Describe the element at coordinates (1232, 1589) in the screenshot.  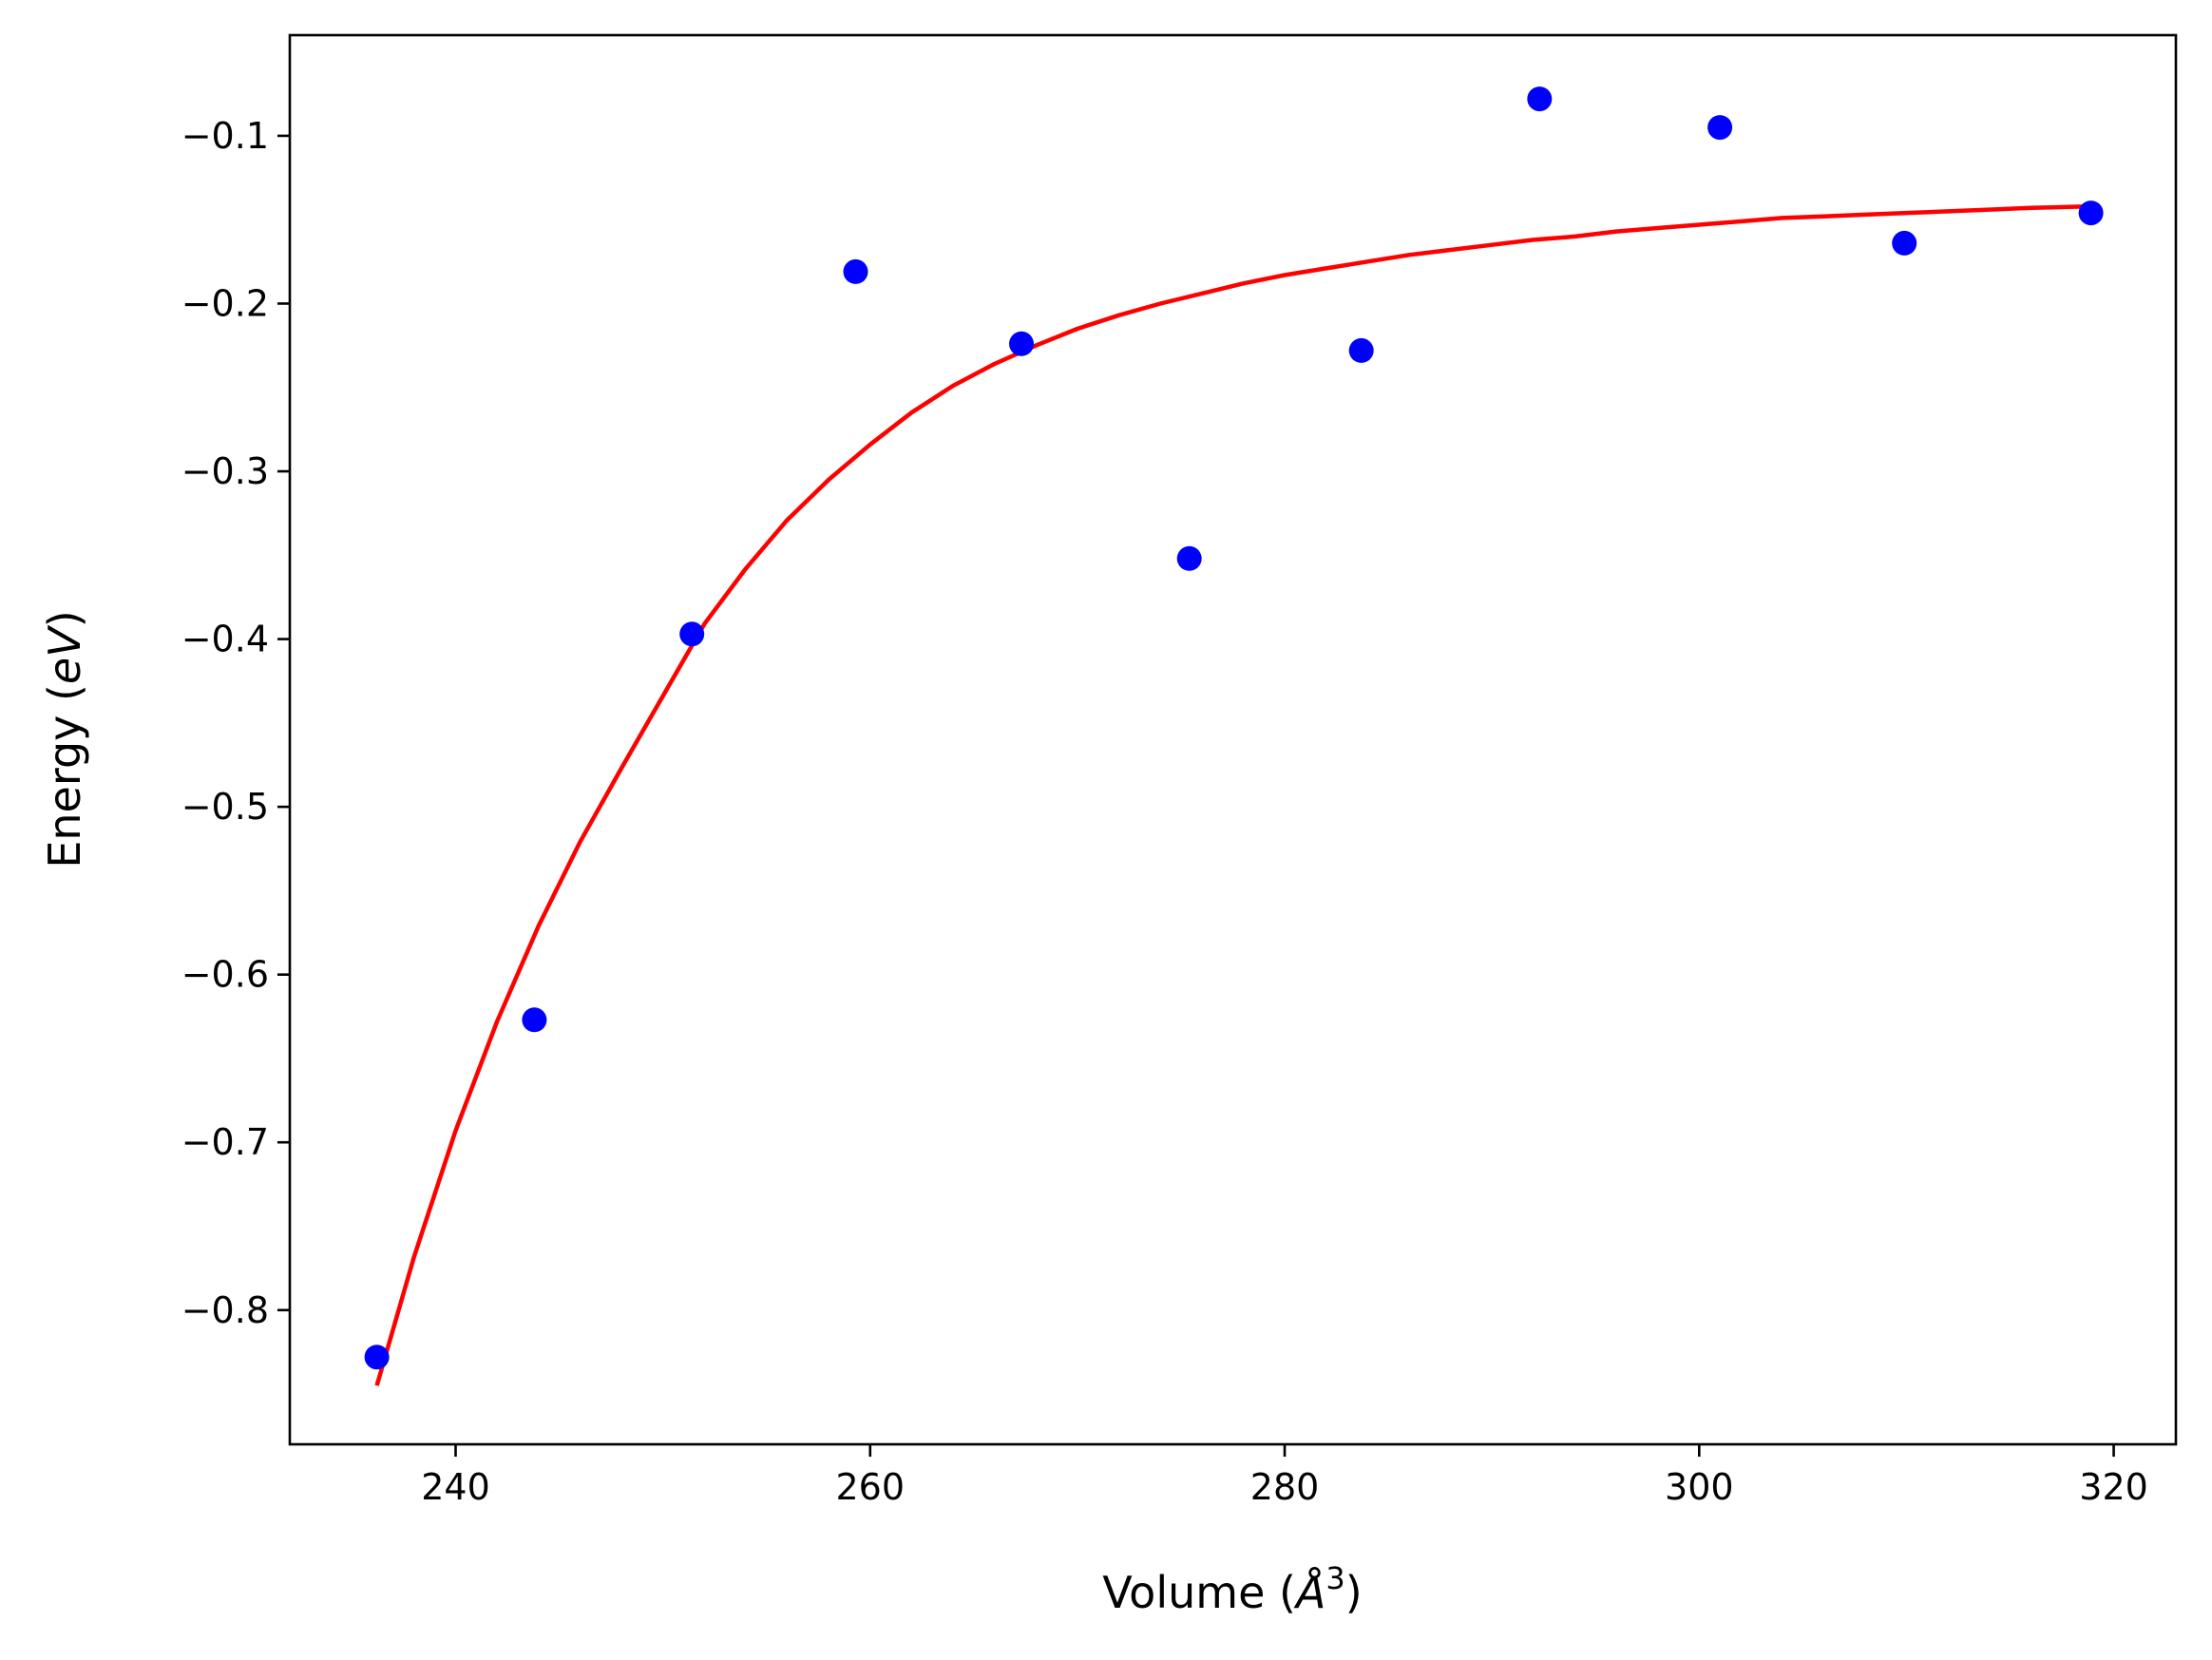
I see `x-axis-label: Volume (Å3)` at that location.